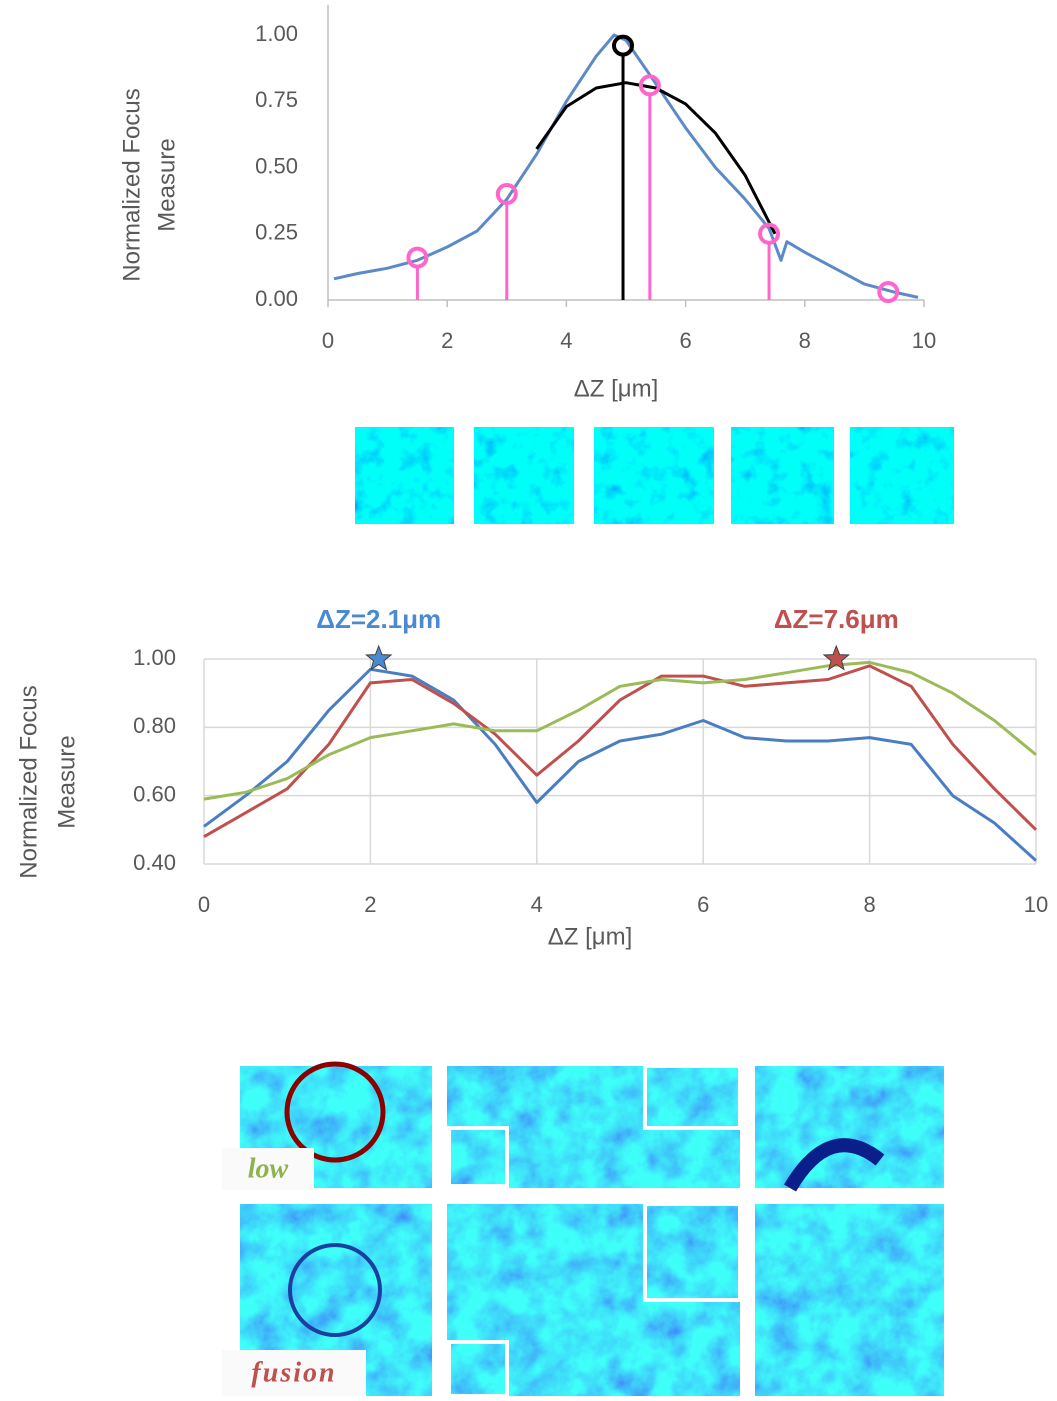 The image size is (1057, 1401). What do you see at coordinates (276, 232) in the screenshot?
I see `y-tick-label: 0.25` at bounding box center [276, 232].